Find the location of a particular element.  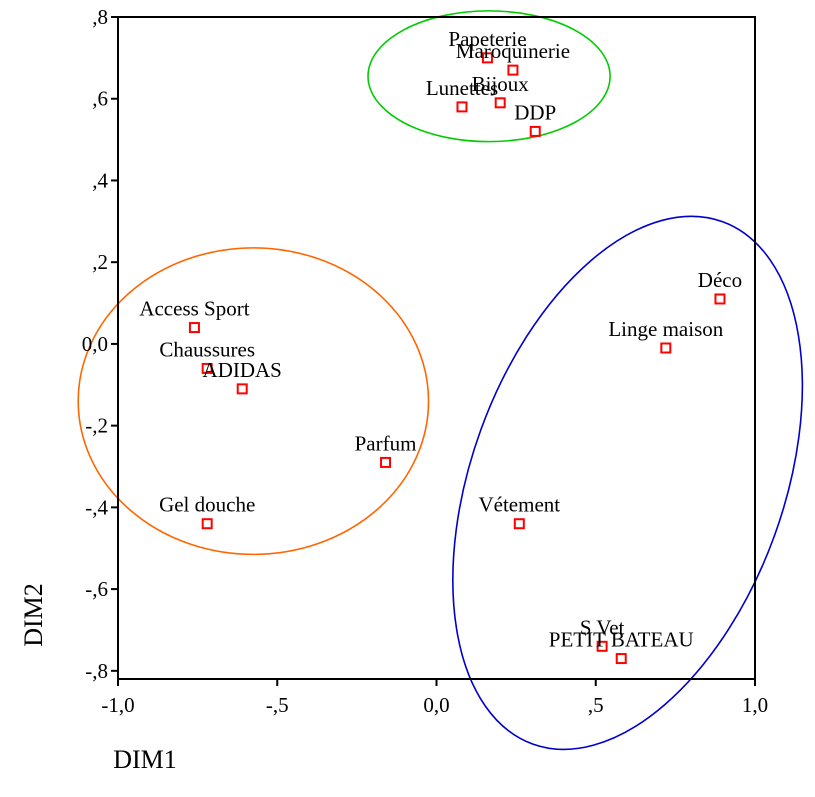

point-label: Vétement is located at coordinates (519, 505).